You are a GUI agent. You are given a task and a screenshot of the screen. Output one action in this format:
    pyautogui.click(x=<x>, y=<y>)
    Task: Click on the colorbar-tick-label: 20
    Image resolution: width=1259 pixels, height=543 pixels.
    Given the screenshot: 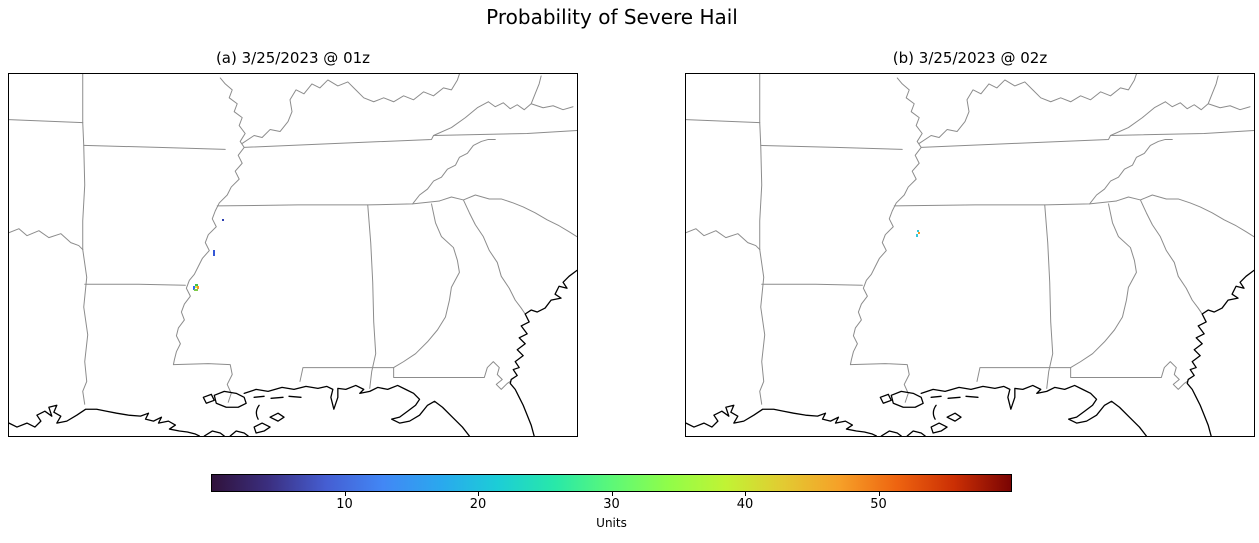 What is the action you would take?
    pyautogui.click(x=478, y=504)
    